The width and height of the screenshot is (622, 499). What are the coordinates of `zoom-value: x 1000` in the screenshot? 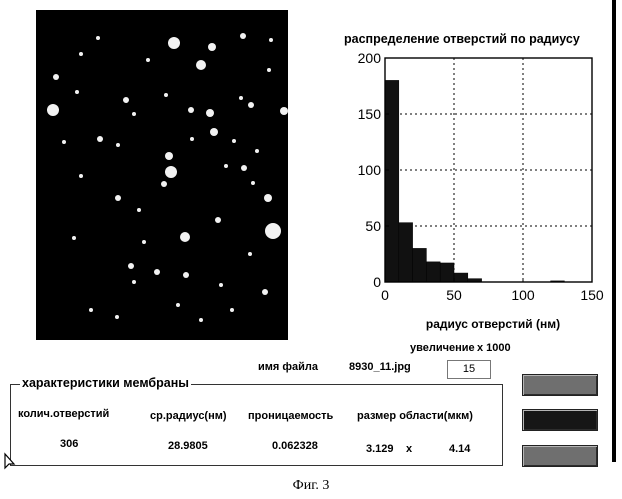 It's located at (494, 348).